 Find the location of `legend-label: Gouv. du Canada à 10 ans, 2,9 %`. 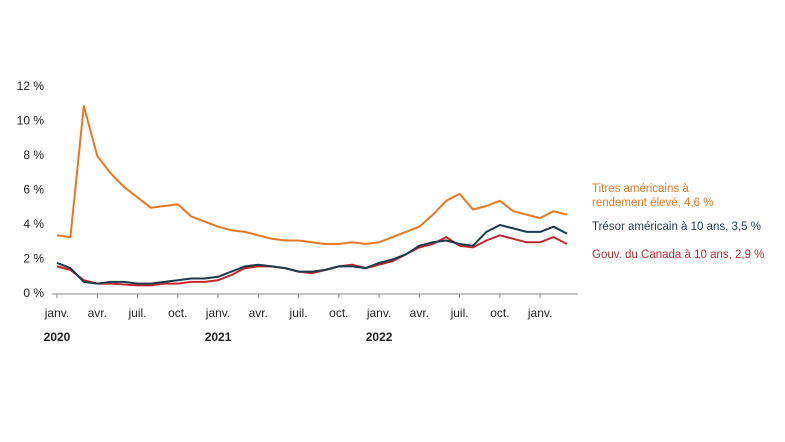

legend-label: Gouv. du Canada à 10 ans, 2,9 % is located at coordinates (678, 255).